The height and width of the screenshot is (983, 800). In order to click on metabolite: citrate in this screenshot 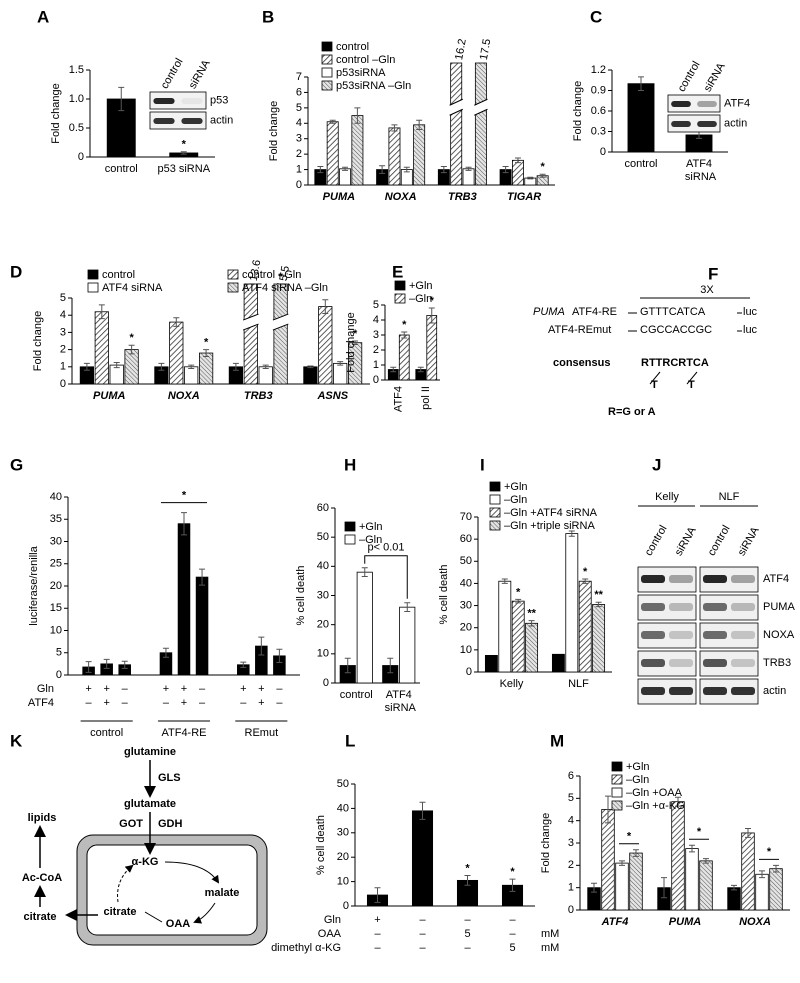, I will do `click(119, 912)`.